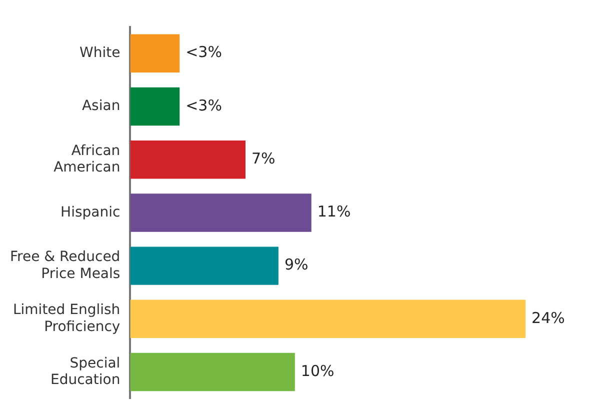 This screenshot has height=417, width=594. I want to click on y-tick-label: African American, so click(87, 159).